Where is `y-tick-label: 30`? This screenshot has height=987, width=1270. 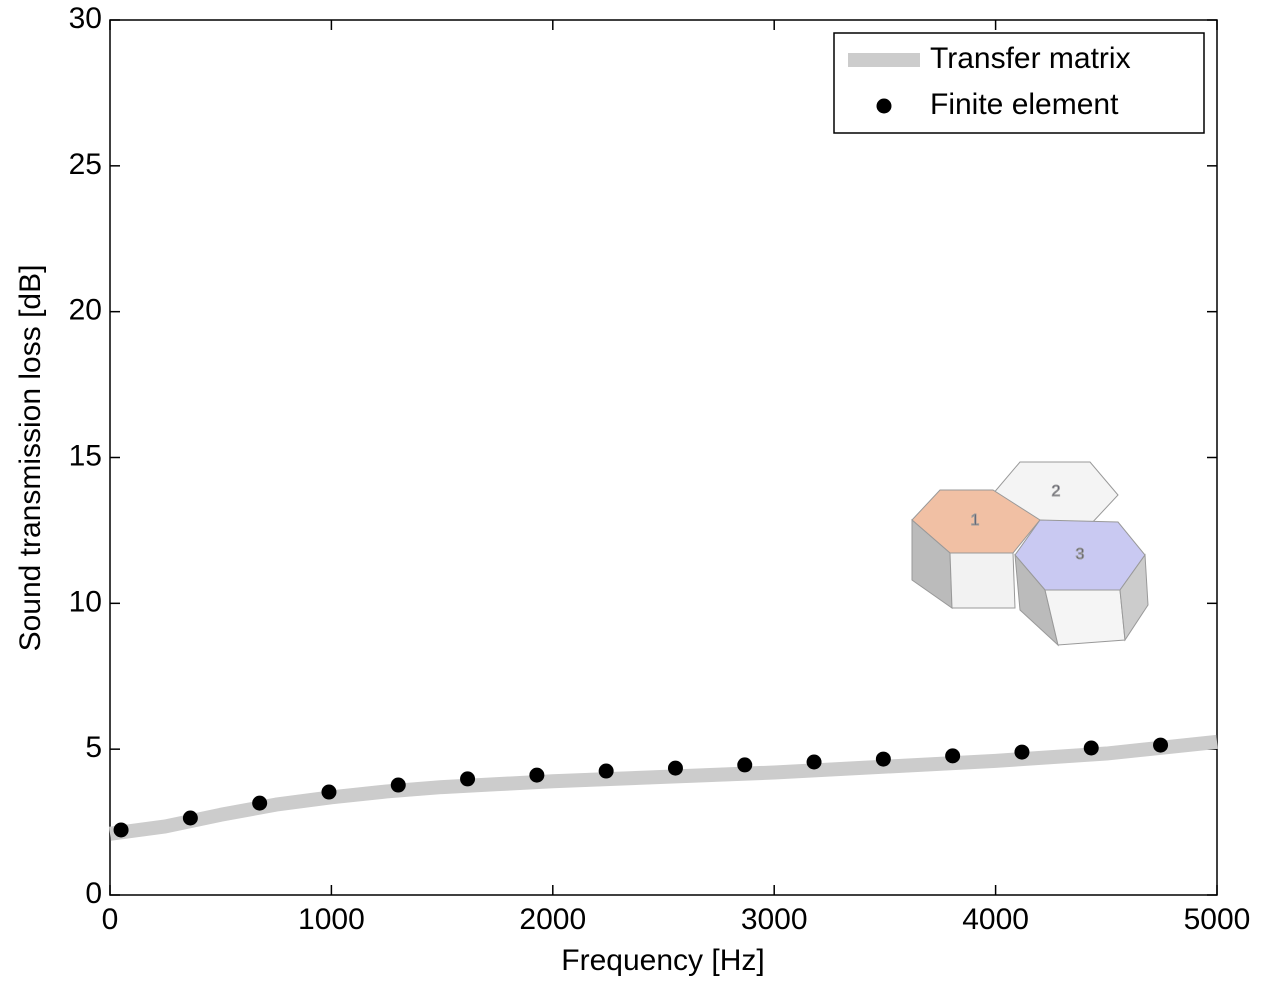
y-tick-label: 30 is located at coordinates (85, 18).